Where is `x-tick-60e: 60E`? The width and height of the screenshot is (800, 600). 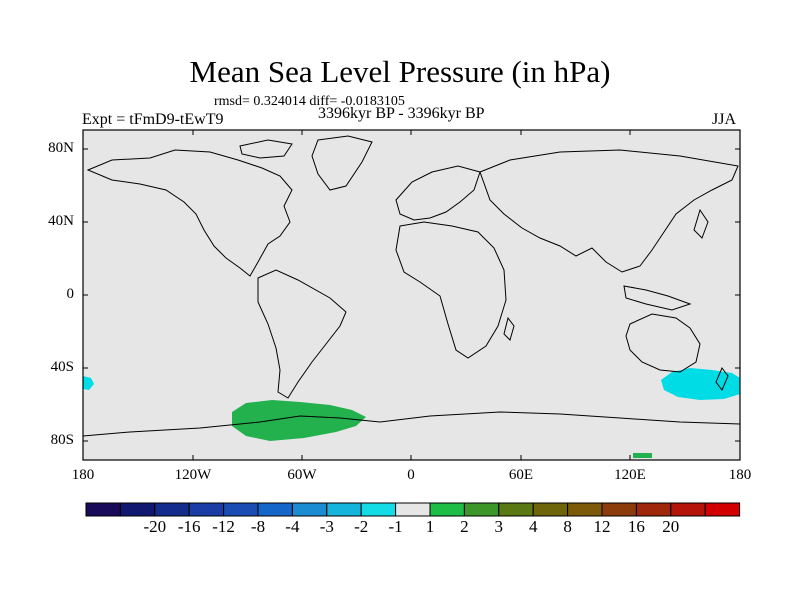
x-tick-60e: 60E is located at coordinates (521, 475).